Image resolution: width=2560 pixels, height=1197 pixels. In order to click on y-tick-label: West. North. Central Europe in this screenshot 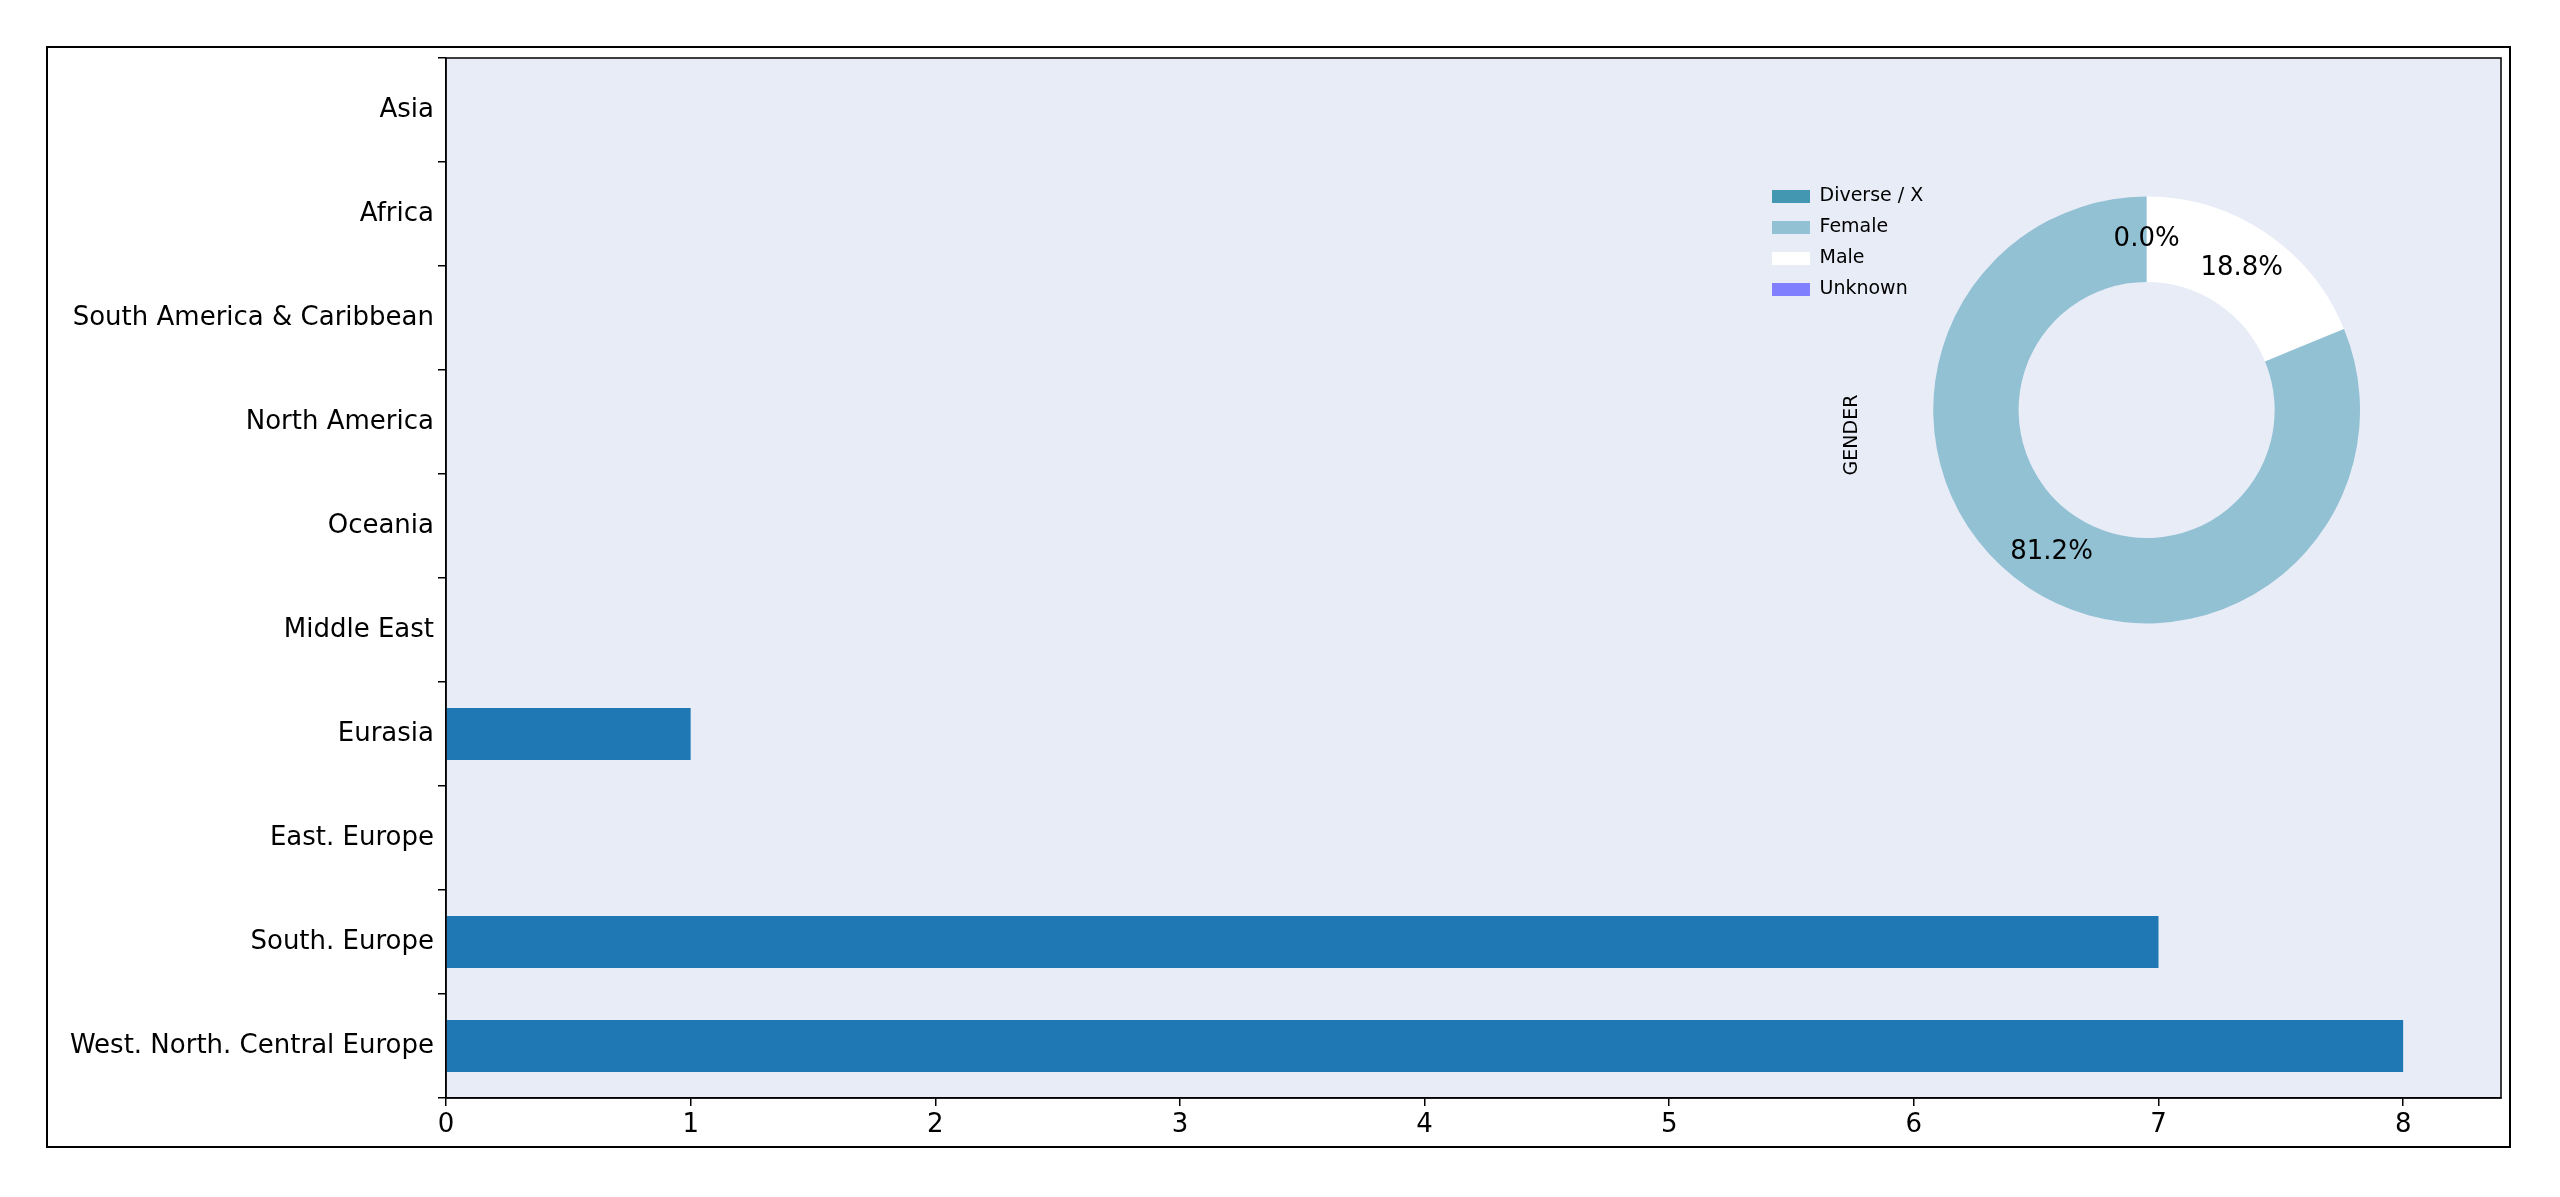, I will do `click(251, 1043)`.